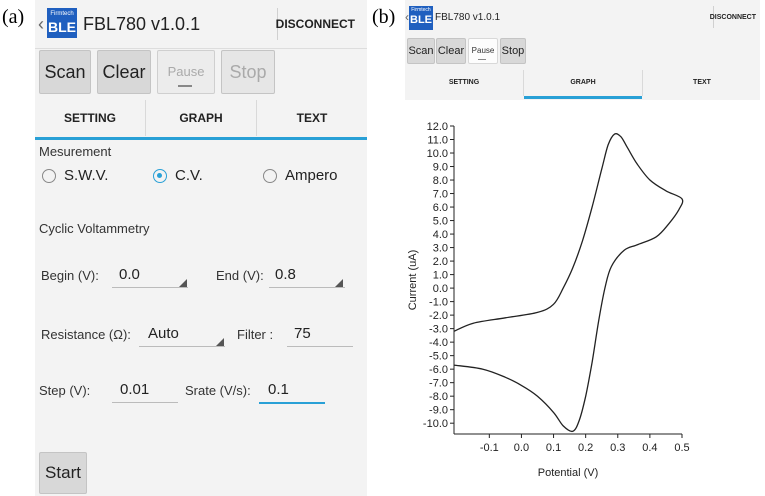  Describe the element at coordinates (75, 151) in the screenshot. I see `measurement-label: Mesurement` at that location.